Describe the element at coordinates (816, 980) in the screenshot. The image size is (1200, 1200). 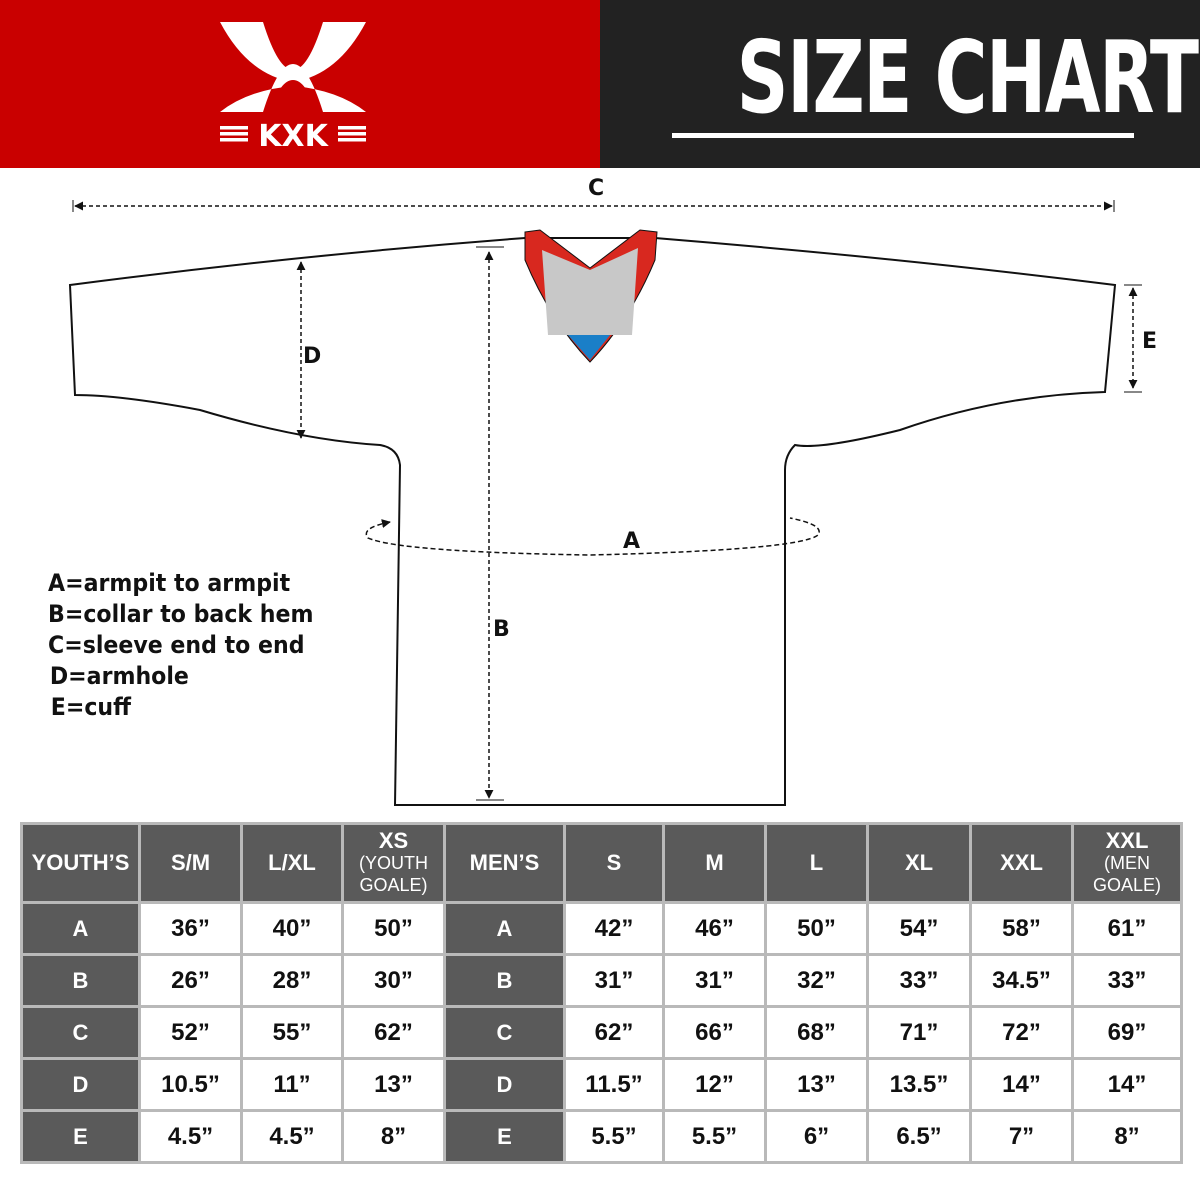
I see `table-cell: 32”` at that location.